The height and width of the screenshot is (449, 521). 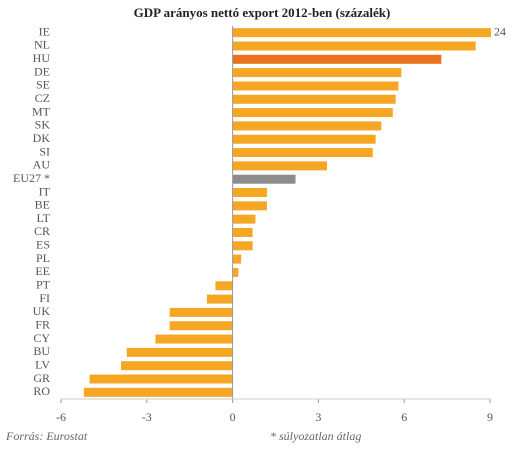 What do you see at coordinates (315, 436) in the screenshot?
I see `note: * súlyozatlan átlag` at bounding box center [315, 436].